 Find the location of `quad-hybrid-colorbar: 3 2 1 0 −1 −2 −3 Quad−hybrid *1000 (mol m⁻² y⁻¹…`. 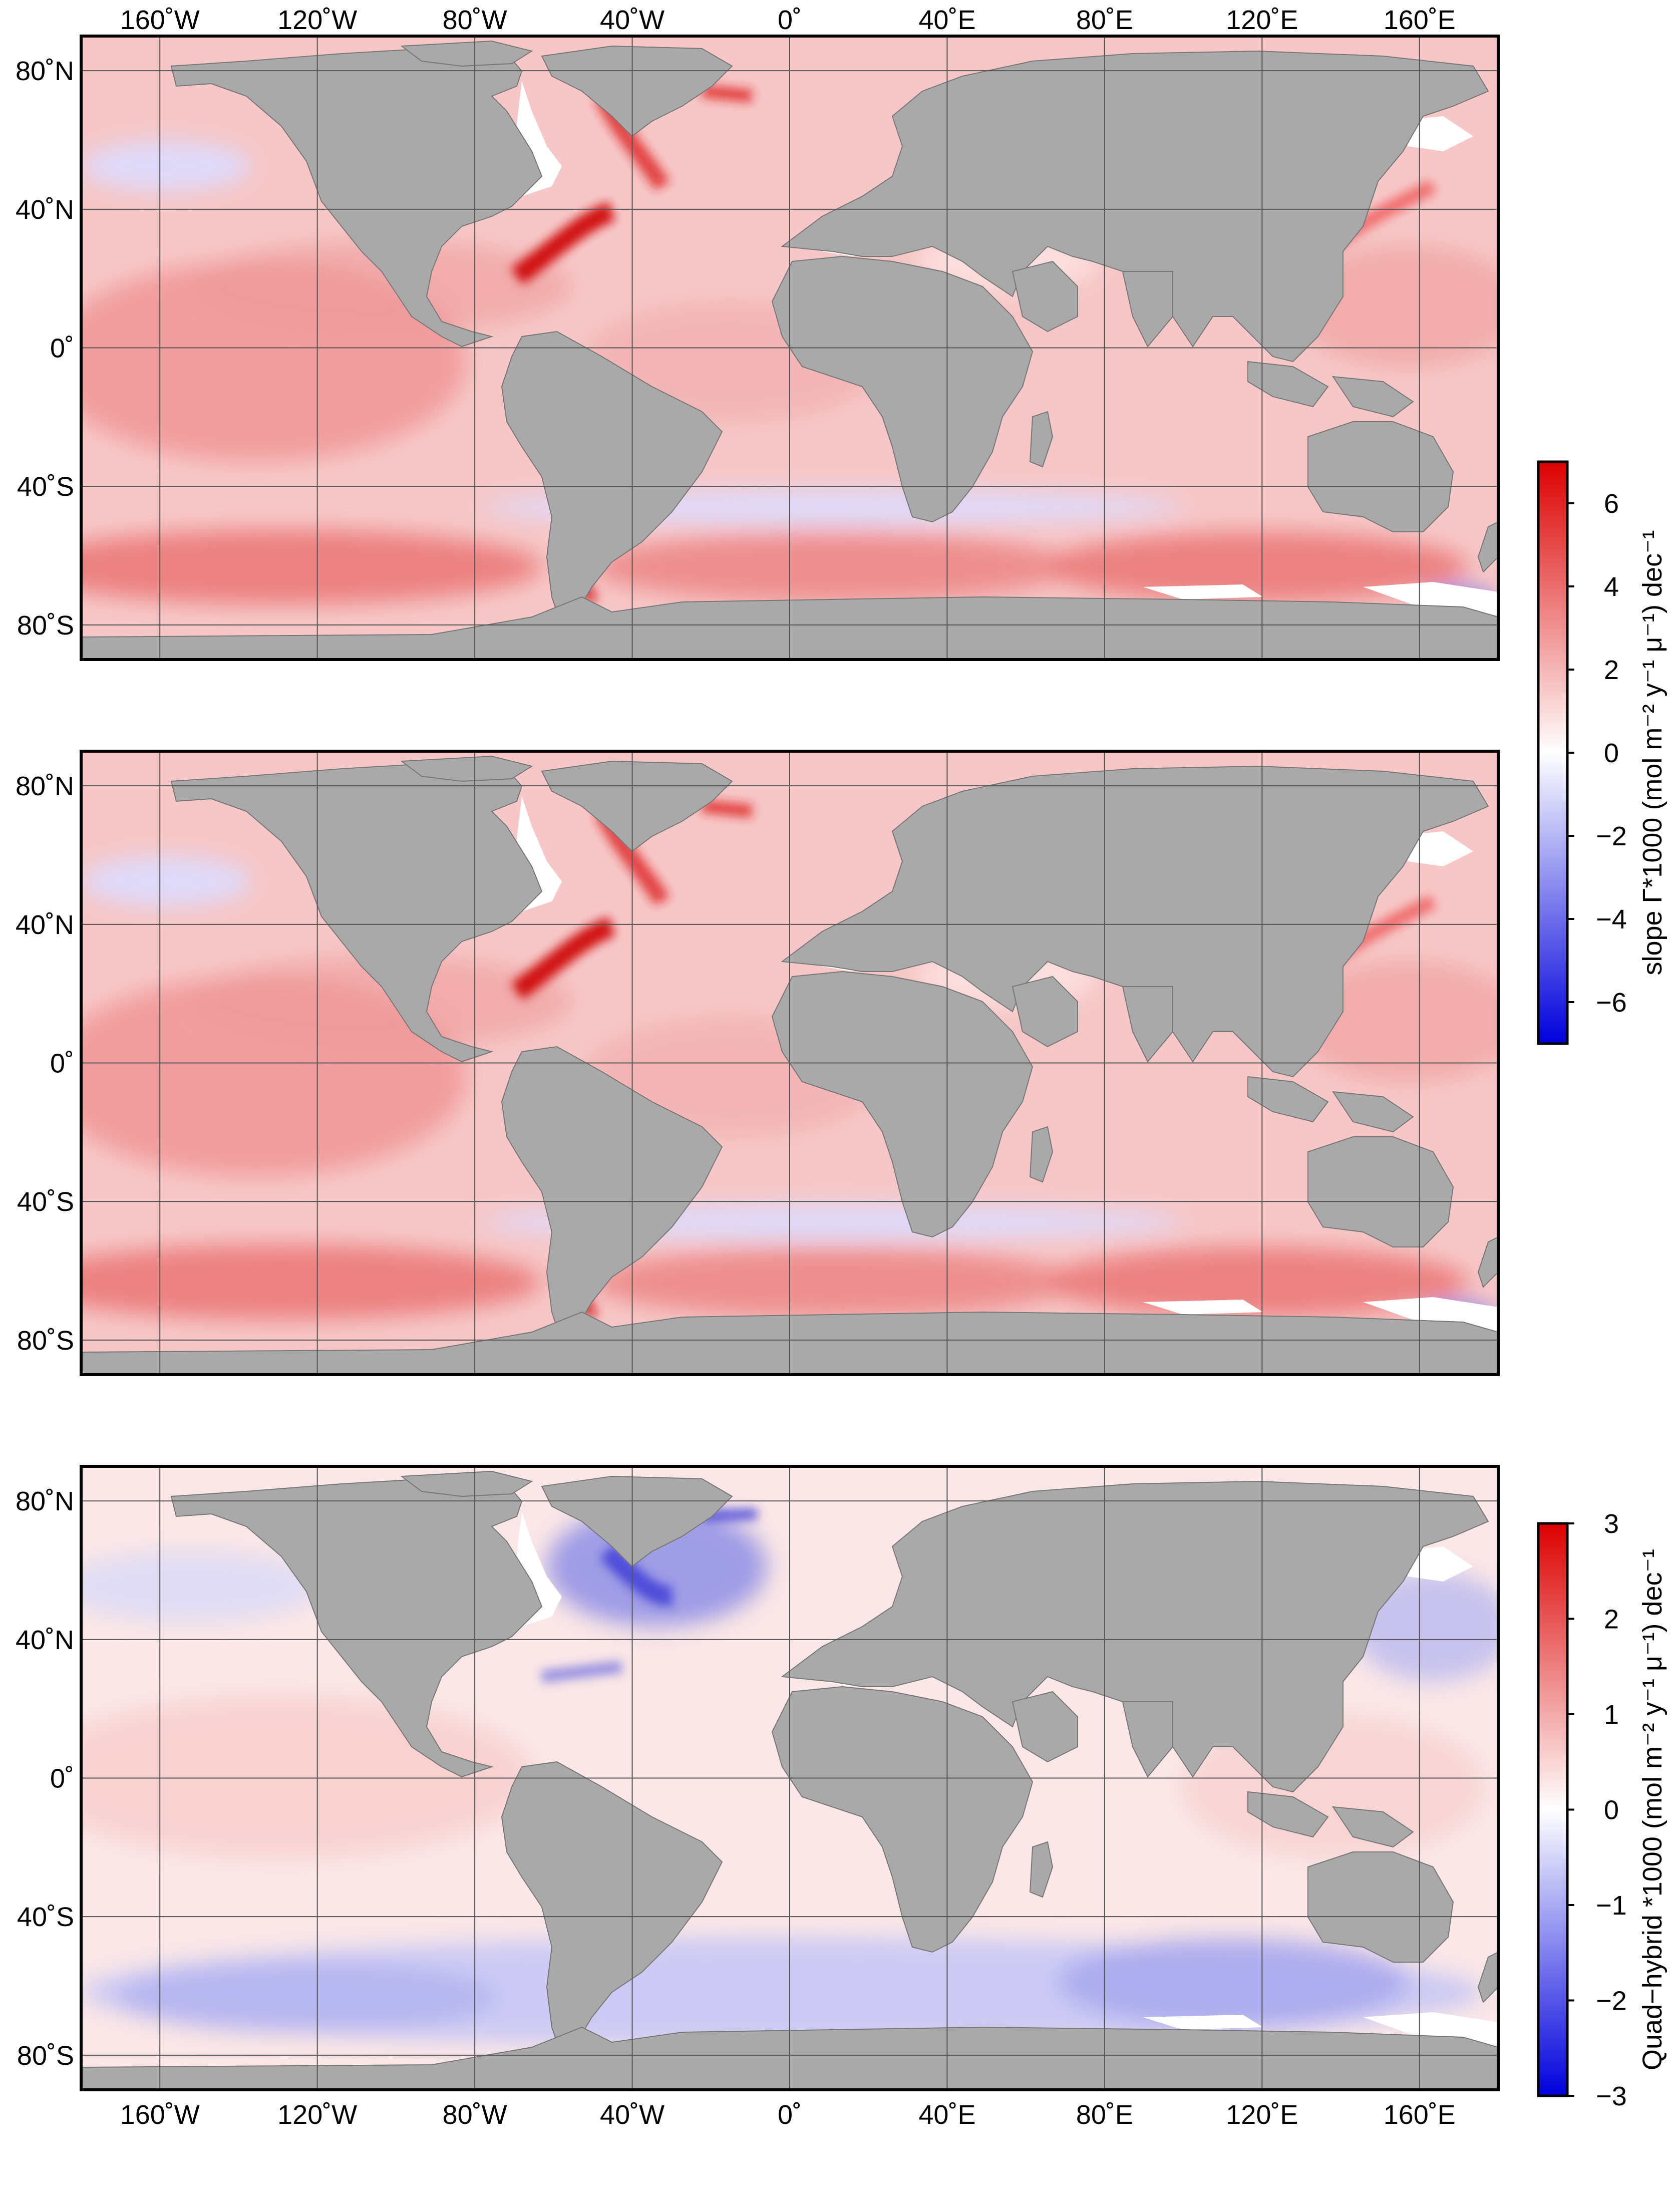

quad-hybrid-colorbar: 3 2 1 0 −1 −2 −3 Quad−hybrid *1000 (mol m⁻² y⁻¹… is located at coordinates (1602, 1810).